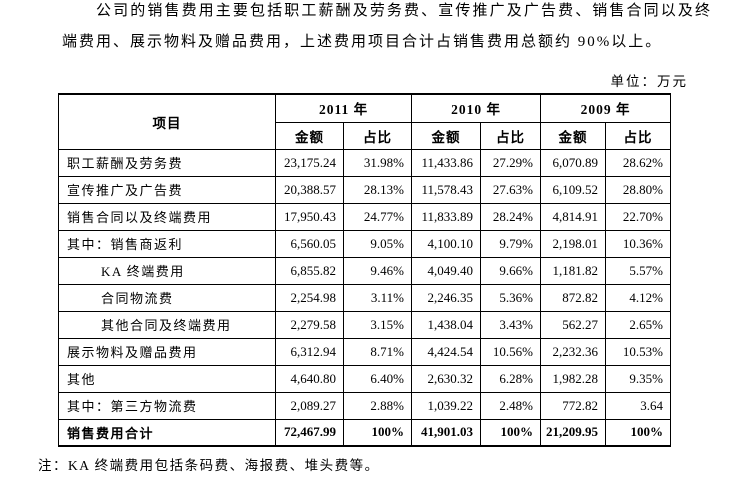 The width and height of the screenshot is (750, 480). I want to click on ratio-2009-cell: 22.70%, so click(638, 216).